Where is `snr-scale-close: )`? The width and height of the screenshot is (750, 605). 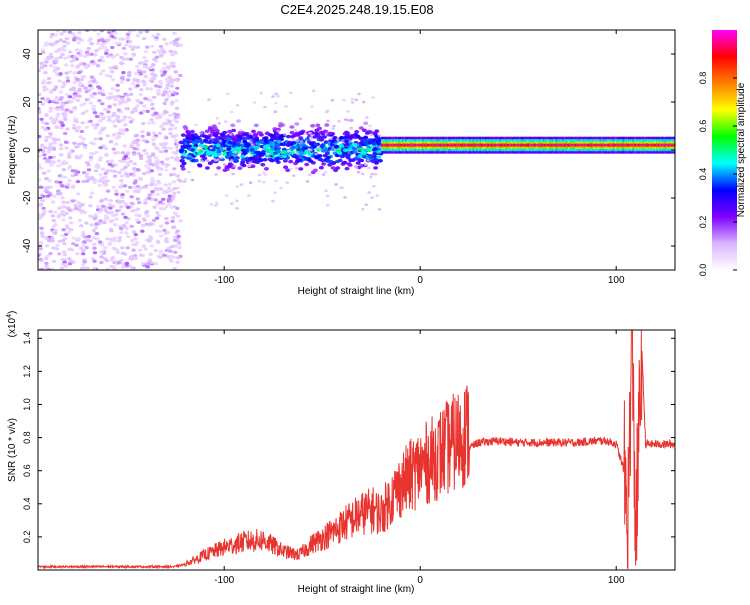 snr-scale-close: ) is located at coordinates (12, 312).